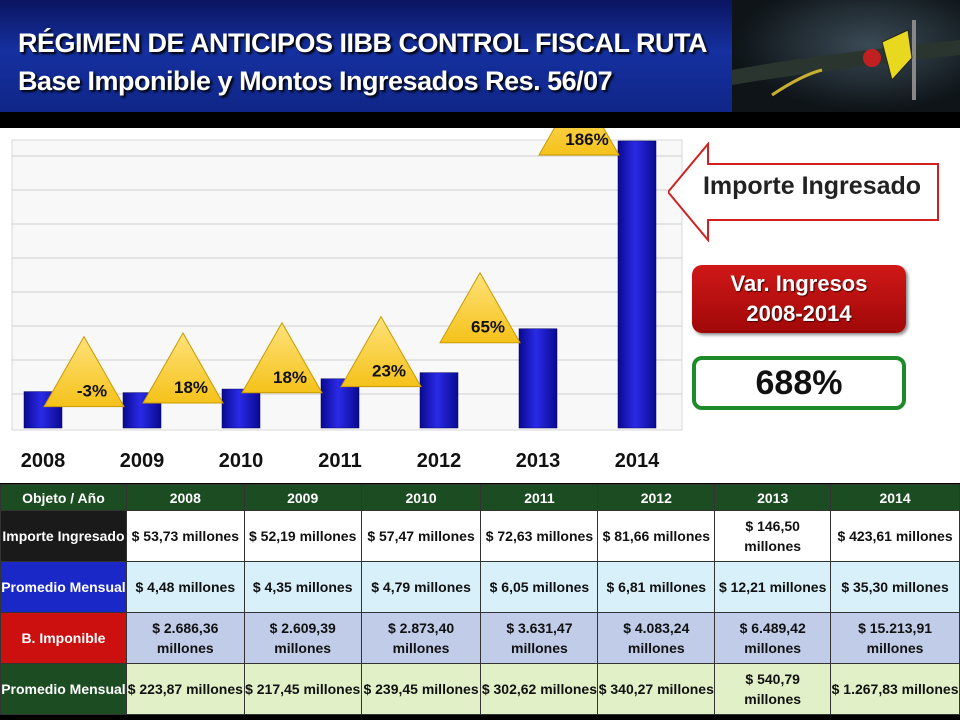  Describe the element at coordinates (799, 313) in the screenshot. I see `variation-period: 2008-2014` at that location.